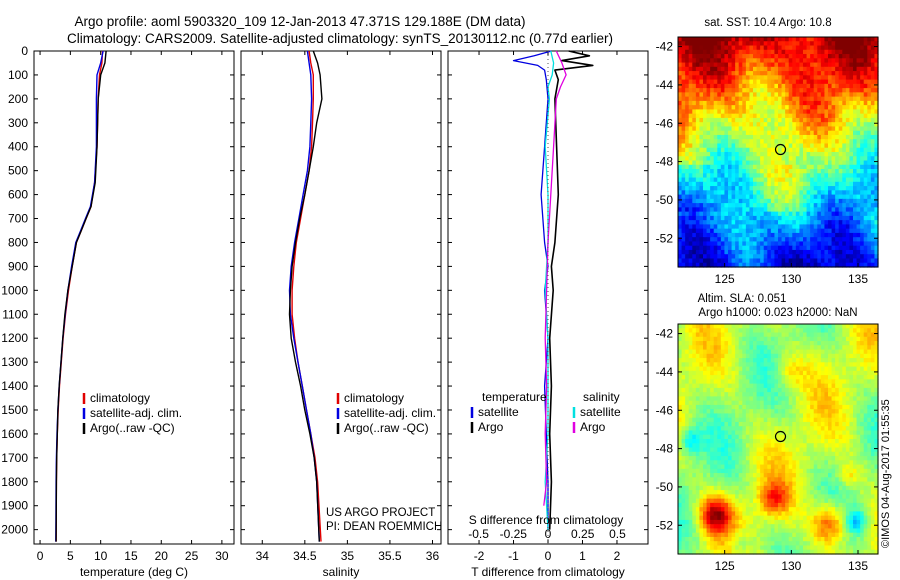 This screenshot has width=900, height=580. What do you see at coordinates (15, 314) in the screenshot?
I see `temperature-ytick-label: 1100` at bounding box center [15, 314].